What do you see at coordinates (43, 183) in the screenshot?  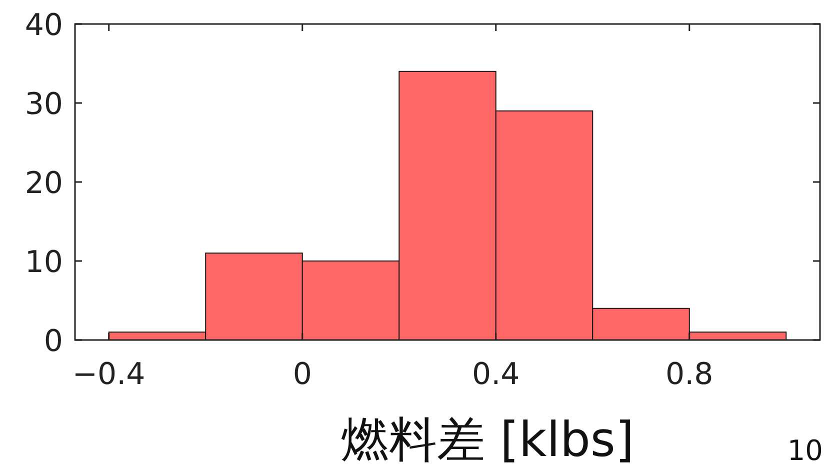 I see `y-tick-label: 20` at bounding box center [43, 183].